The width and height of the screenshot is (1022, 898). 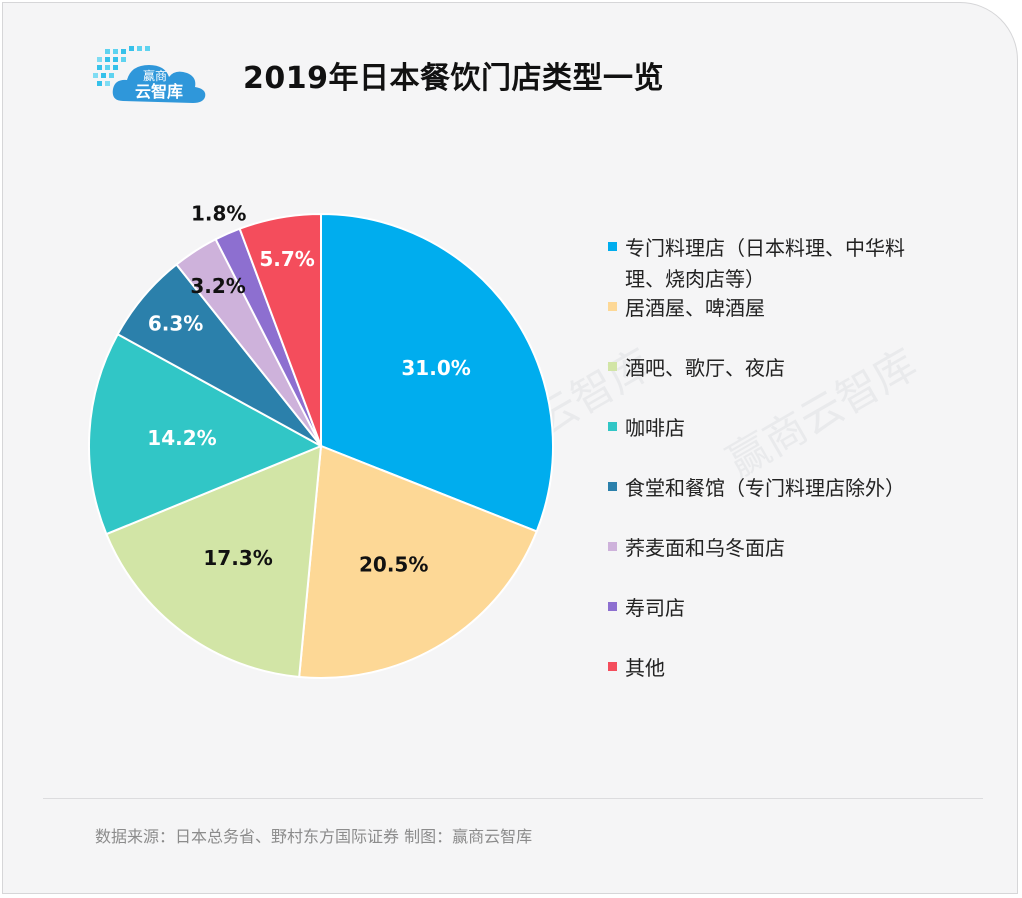 I want to click on pie-slice-label: 3.2%, so click(x=217, y=286).